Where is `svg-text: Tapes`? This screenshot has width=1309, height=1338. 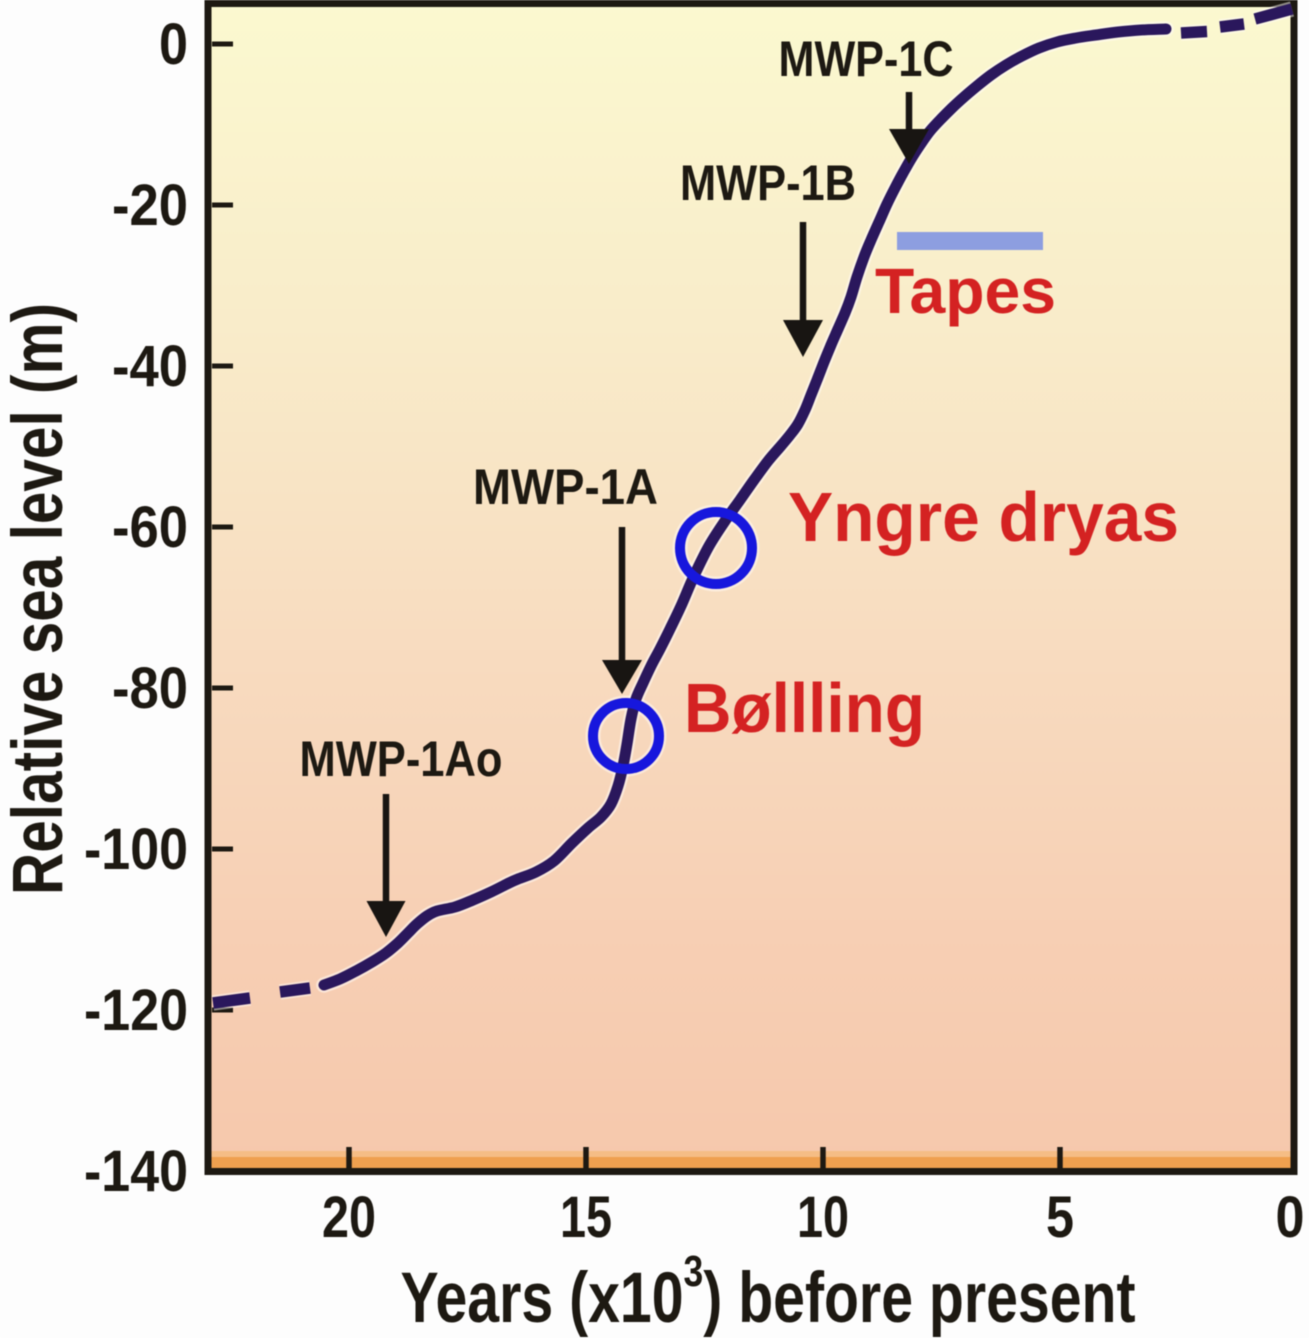 svg-text: Tapes is located at coordinates (965, 291).